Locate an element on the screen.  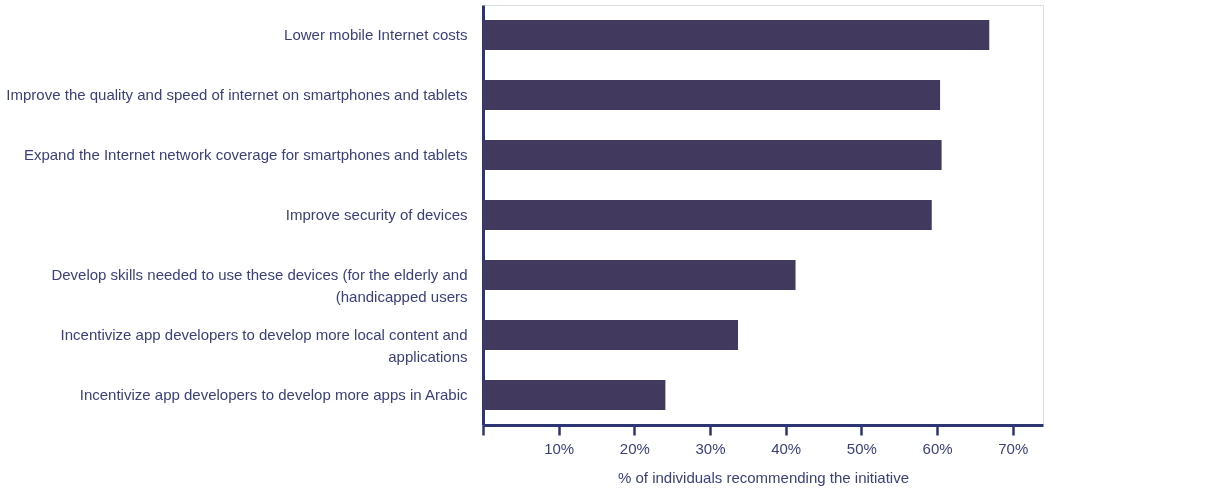
y-tick-label: Incentivize app developers to develop more local content and applications is located at coordinates (264, 345).